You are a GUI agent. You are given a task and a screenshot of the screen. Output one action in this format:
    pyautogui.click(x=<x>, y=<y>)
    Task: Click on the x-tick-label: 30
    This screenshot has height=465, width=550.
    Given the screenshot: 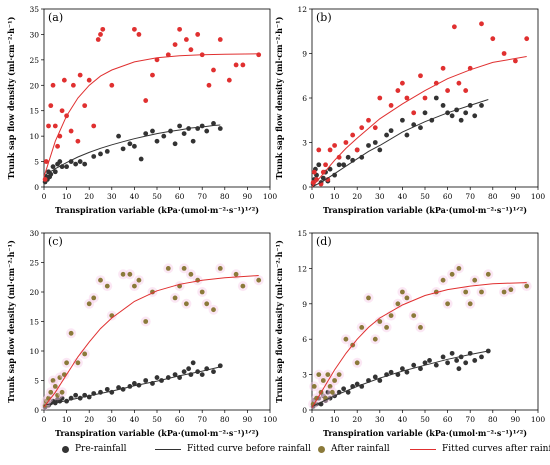 What is the action you would take?
    pyautogui.click(x=112, y=419)
    